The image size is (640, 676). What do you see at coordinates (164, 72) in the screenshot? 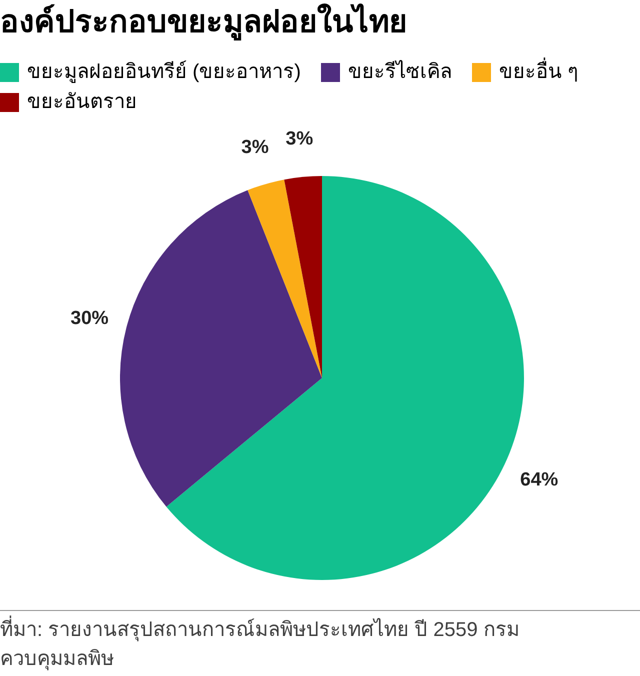
I see `legend-label: ขยะมูลฝอยอินทรีย์ (ขยะอาหาร)` at bounding box center [164, 72].